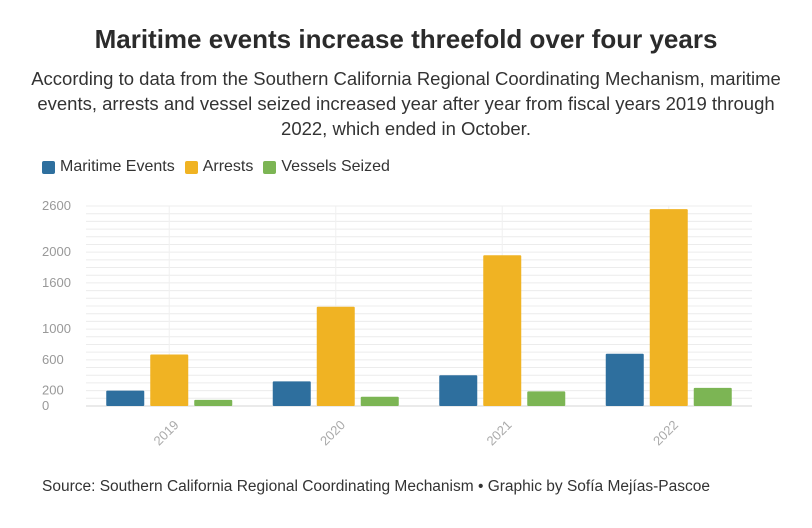 This screenshot has height=528, width=812. Describe the element at coordinates (499, 432) in the screenshot. I see `x-tick-label: 2021` at that location.